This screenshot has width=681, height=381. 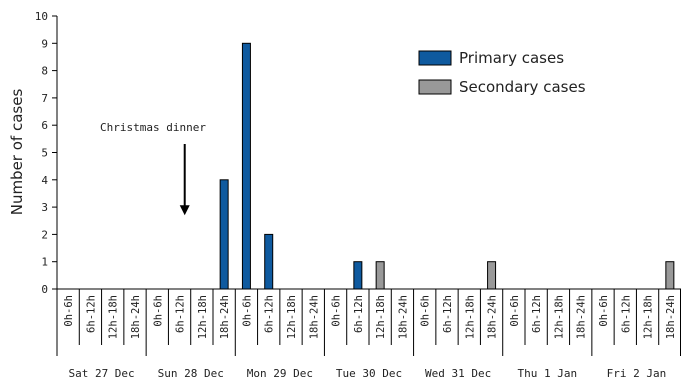 I want to click on y-tick-label: 1, so click(x=44, y=262).